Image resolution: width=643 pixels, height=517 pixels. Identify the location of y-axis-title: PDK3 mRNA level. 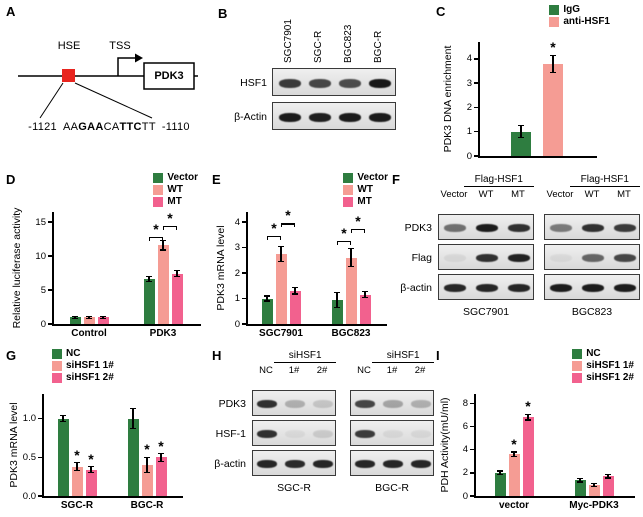
(220, 268).